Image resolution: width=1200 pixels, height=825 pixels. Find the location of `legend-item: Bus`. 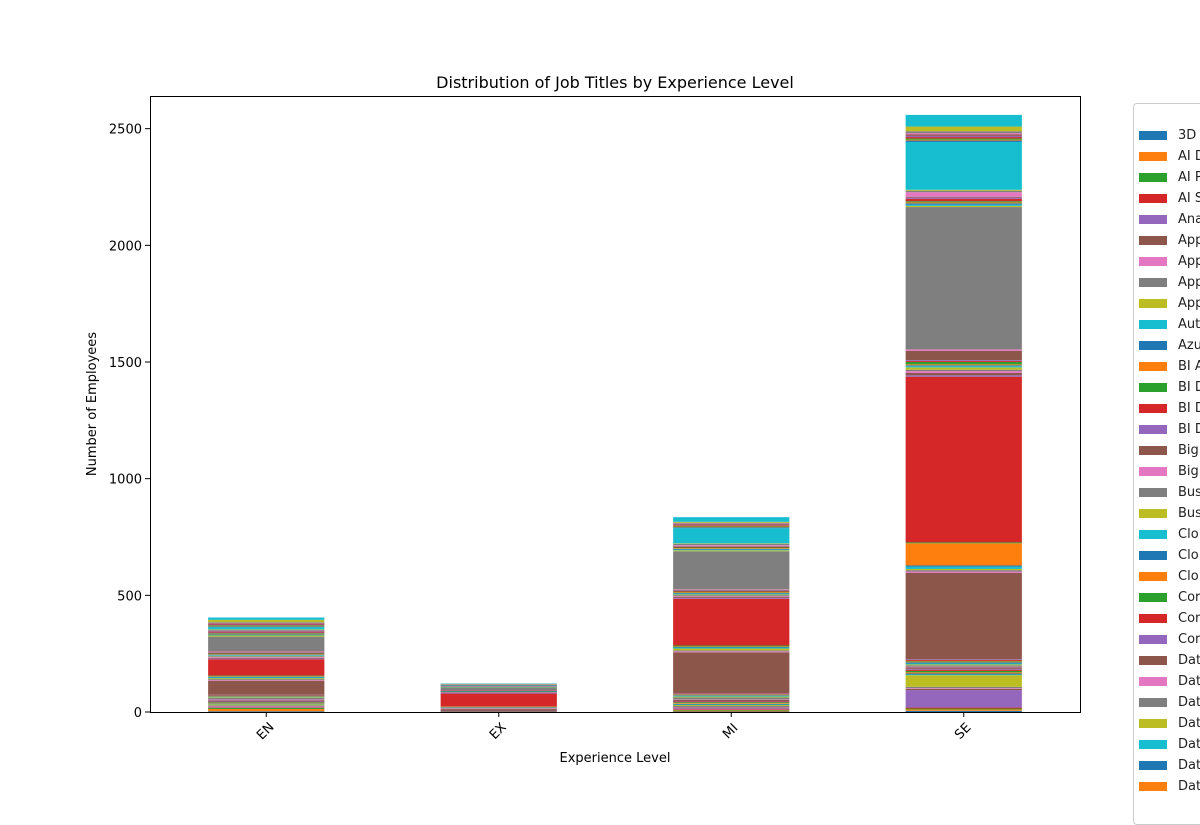

legend-item: Bus is located at coordinates (1169, 492).